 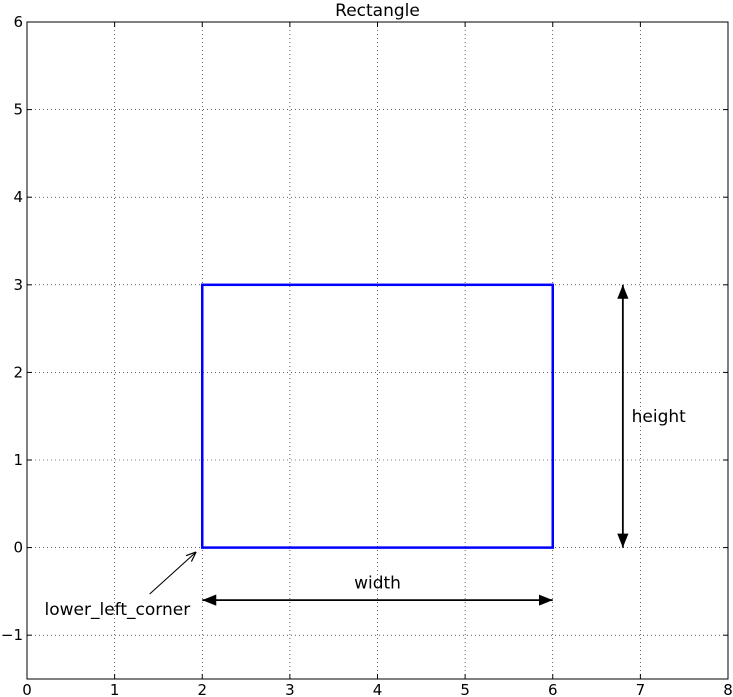 I want to click on x-tick-label: 3, so click(x=290, y=689).